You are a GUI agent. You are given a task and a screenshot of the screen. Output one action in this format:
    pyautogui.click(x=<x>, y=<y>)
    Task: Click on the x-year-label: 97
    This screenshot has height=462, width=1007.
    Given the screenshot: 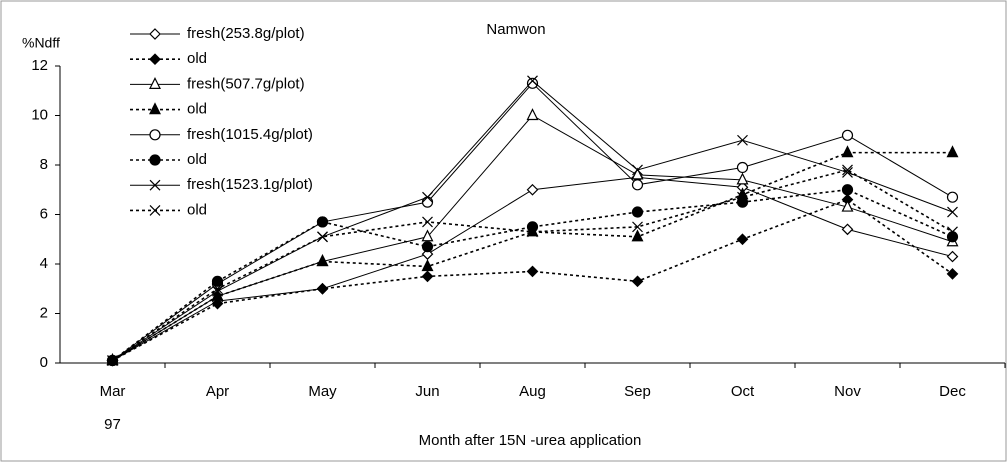 What is the action you would take?
    pyautogui.click(x=112, y=424)
    